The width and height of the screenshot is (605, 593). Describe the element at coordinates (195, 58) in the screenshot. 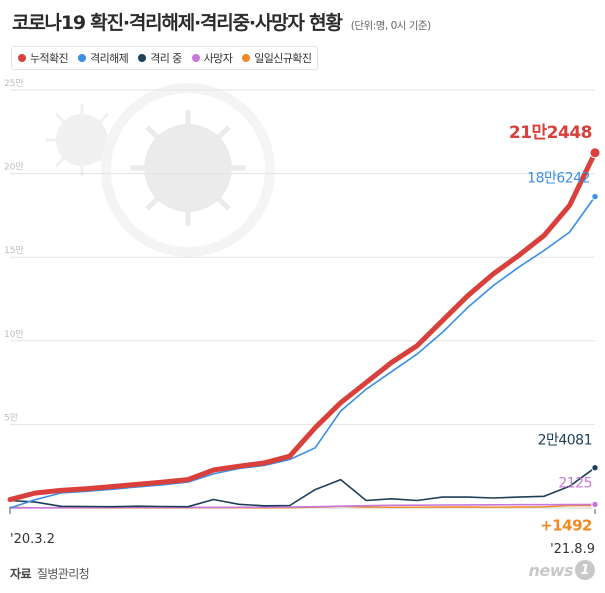

I see `legend-swatch-deaths` at that location.